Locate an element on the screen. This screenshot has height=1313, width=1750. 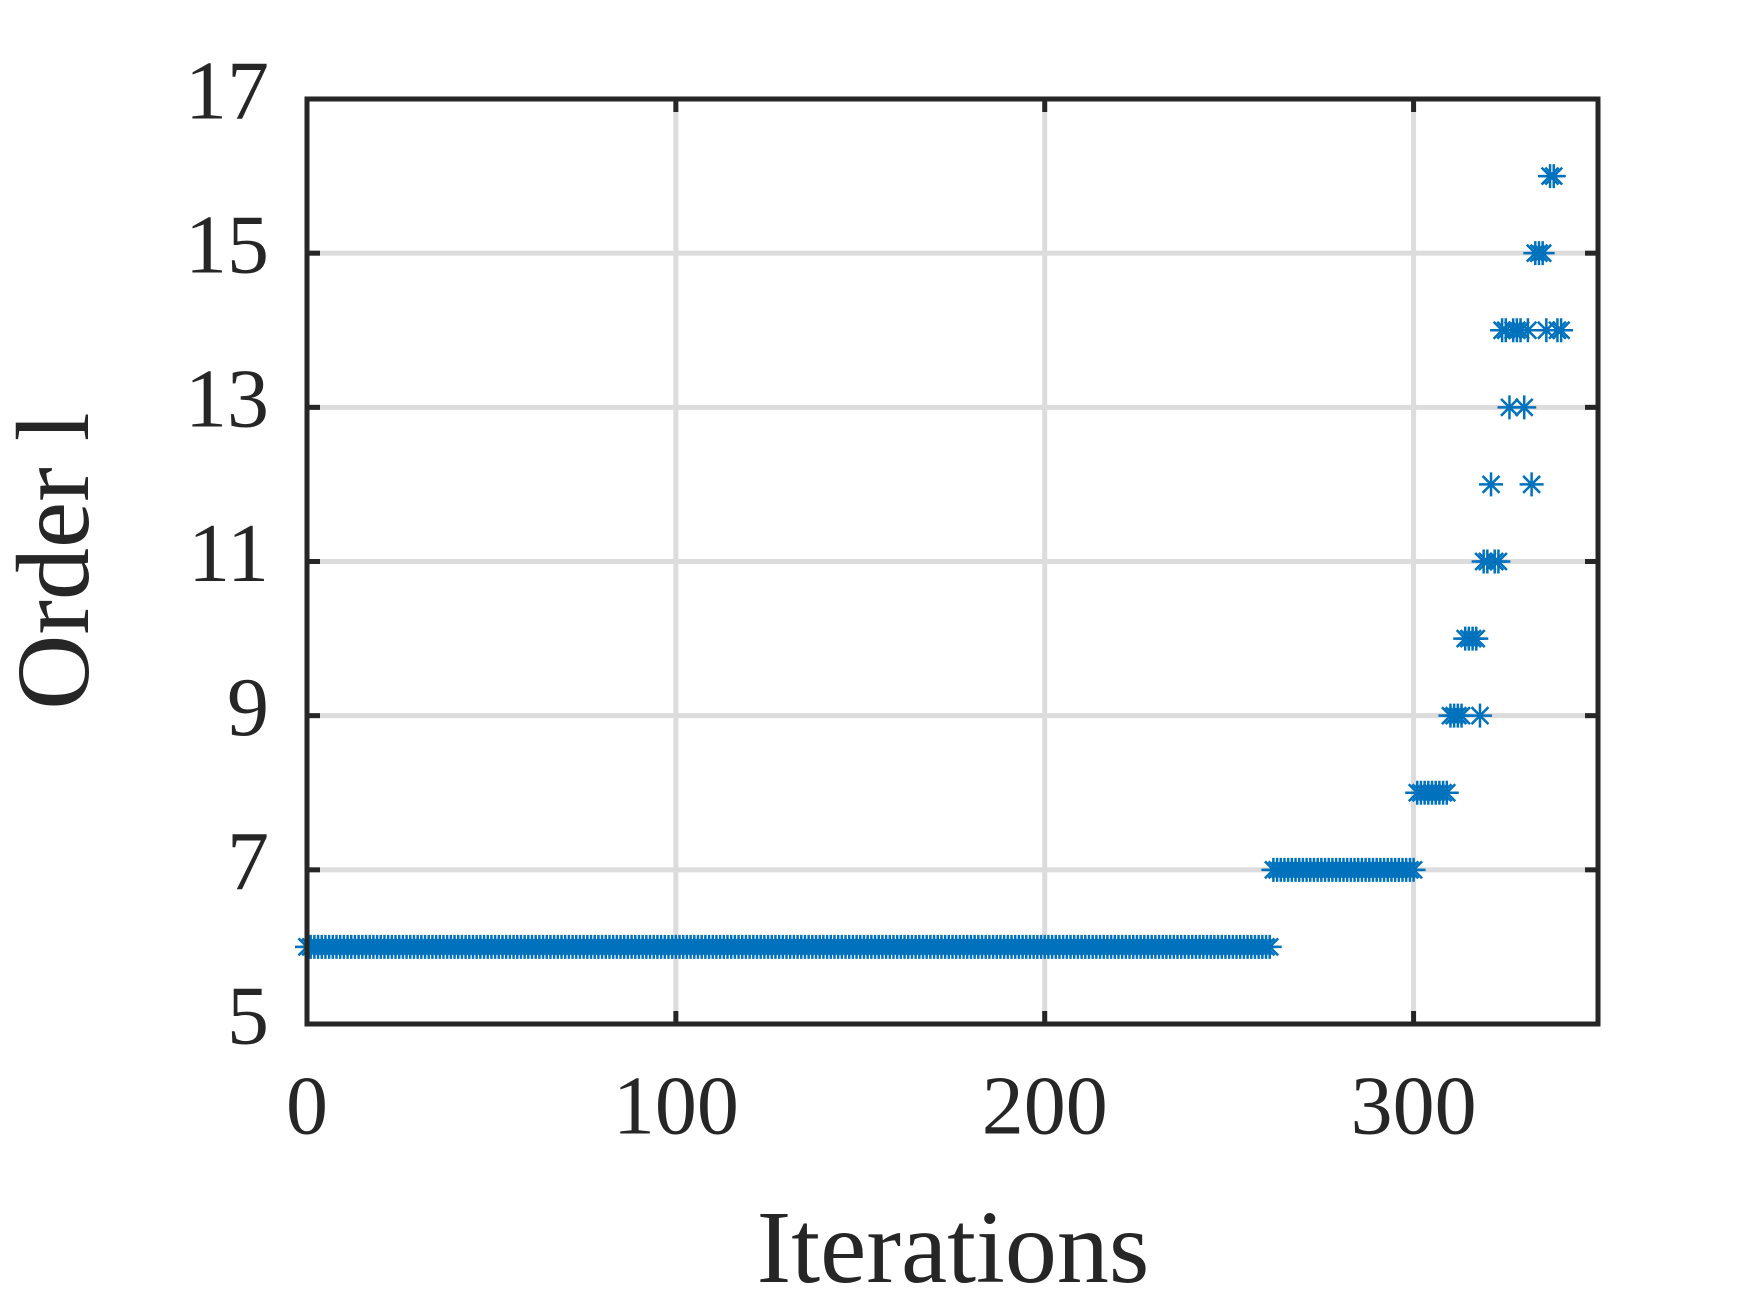
x-tick-label: 300 is located at coordinates (1414, 1105).